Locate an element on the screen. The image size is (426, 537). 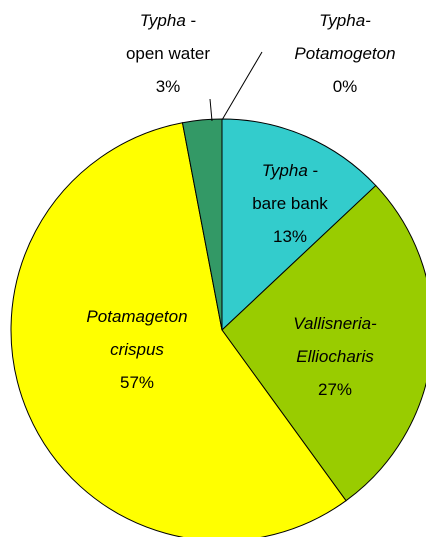
label-text: crispus is located at coordinates (137, 349).